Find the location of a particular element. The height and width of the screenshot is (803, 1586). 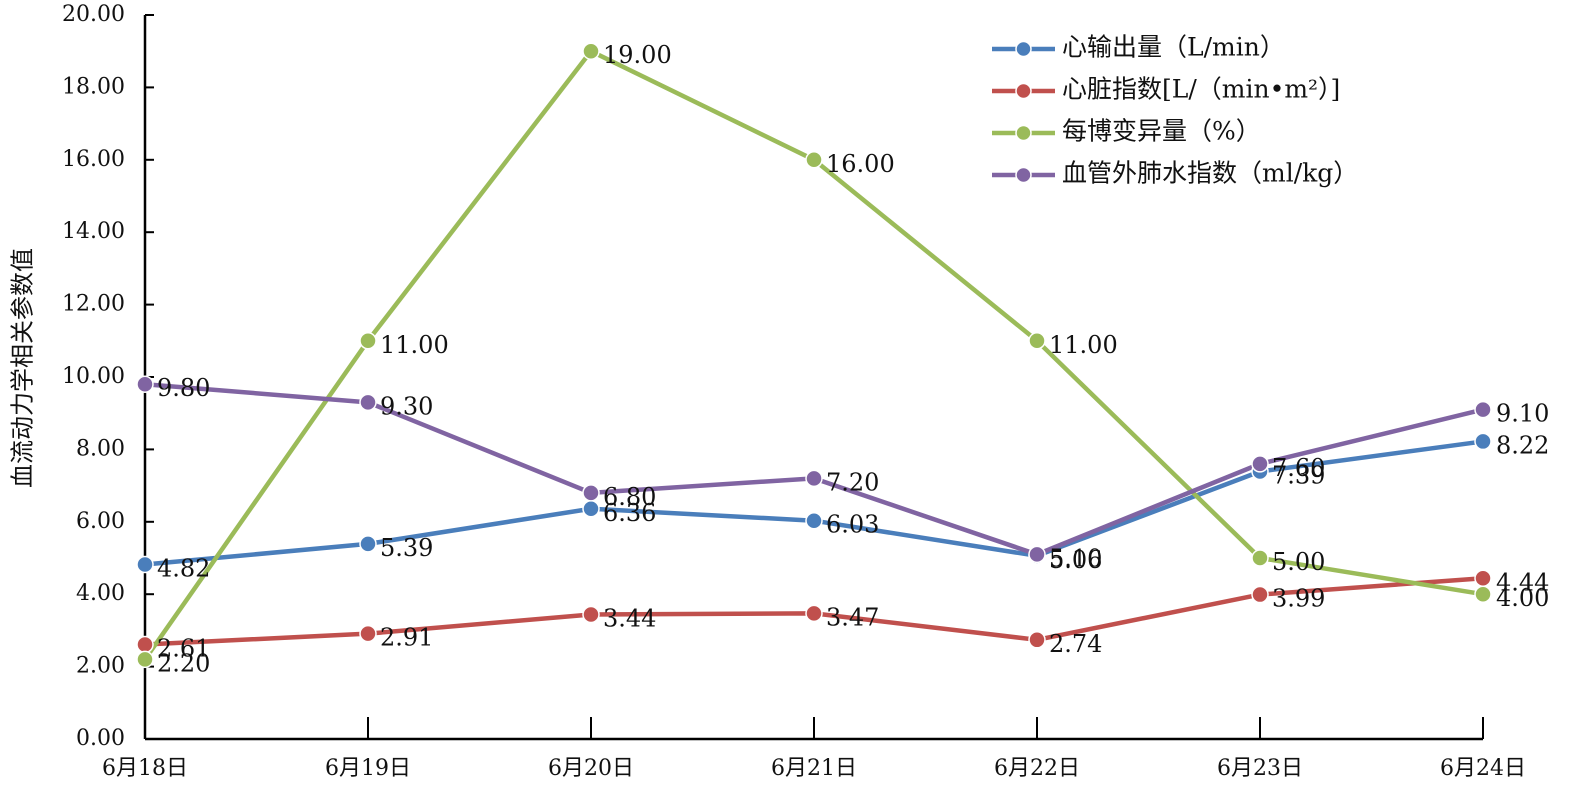

data-label: 4.00 is located at coordinates (1522, 598).